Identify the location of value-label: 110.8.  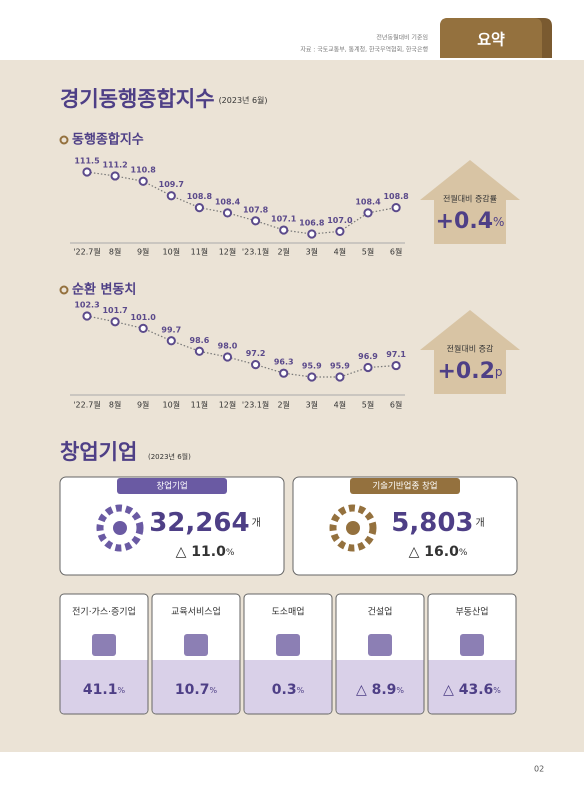
(144, 170).